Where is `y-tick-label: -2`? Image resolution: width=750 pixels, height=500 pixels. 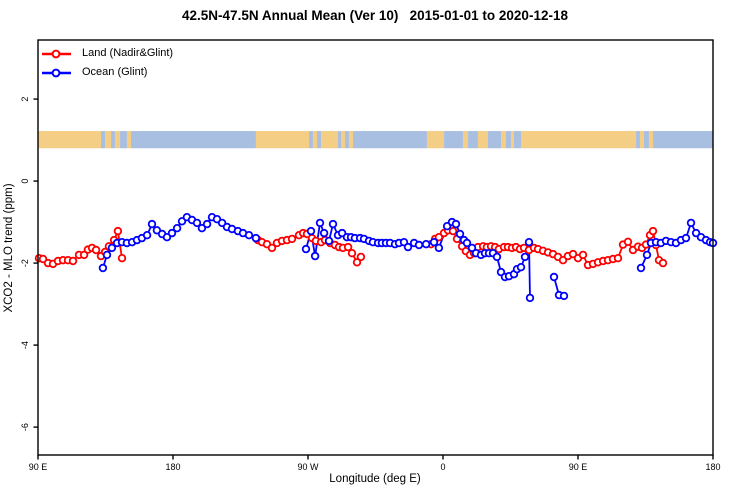 y-tick-label: -2 is located at coordinates (25, 263).